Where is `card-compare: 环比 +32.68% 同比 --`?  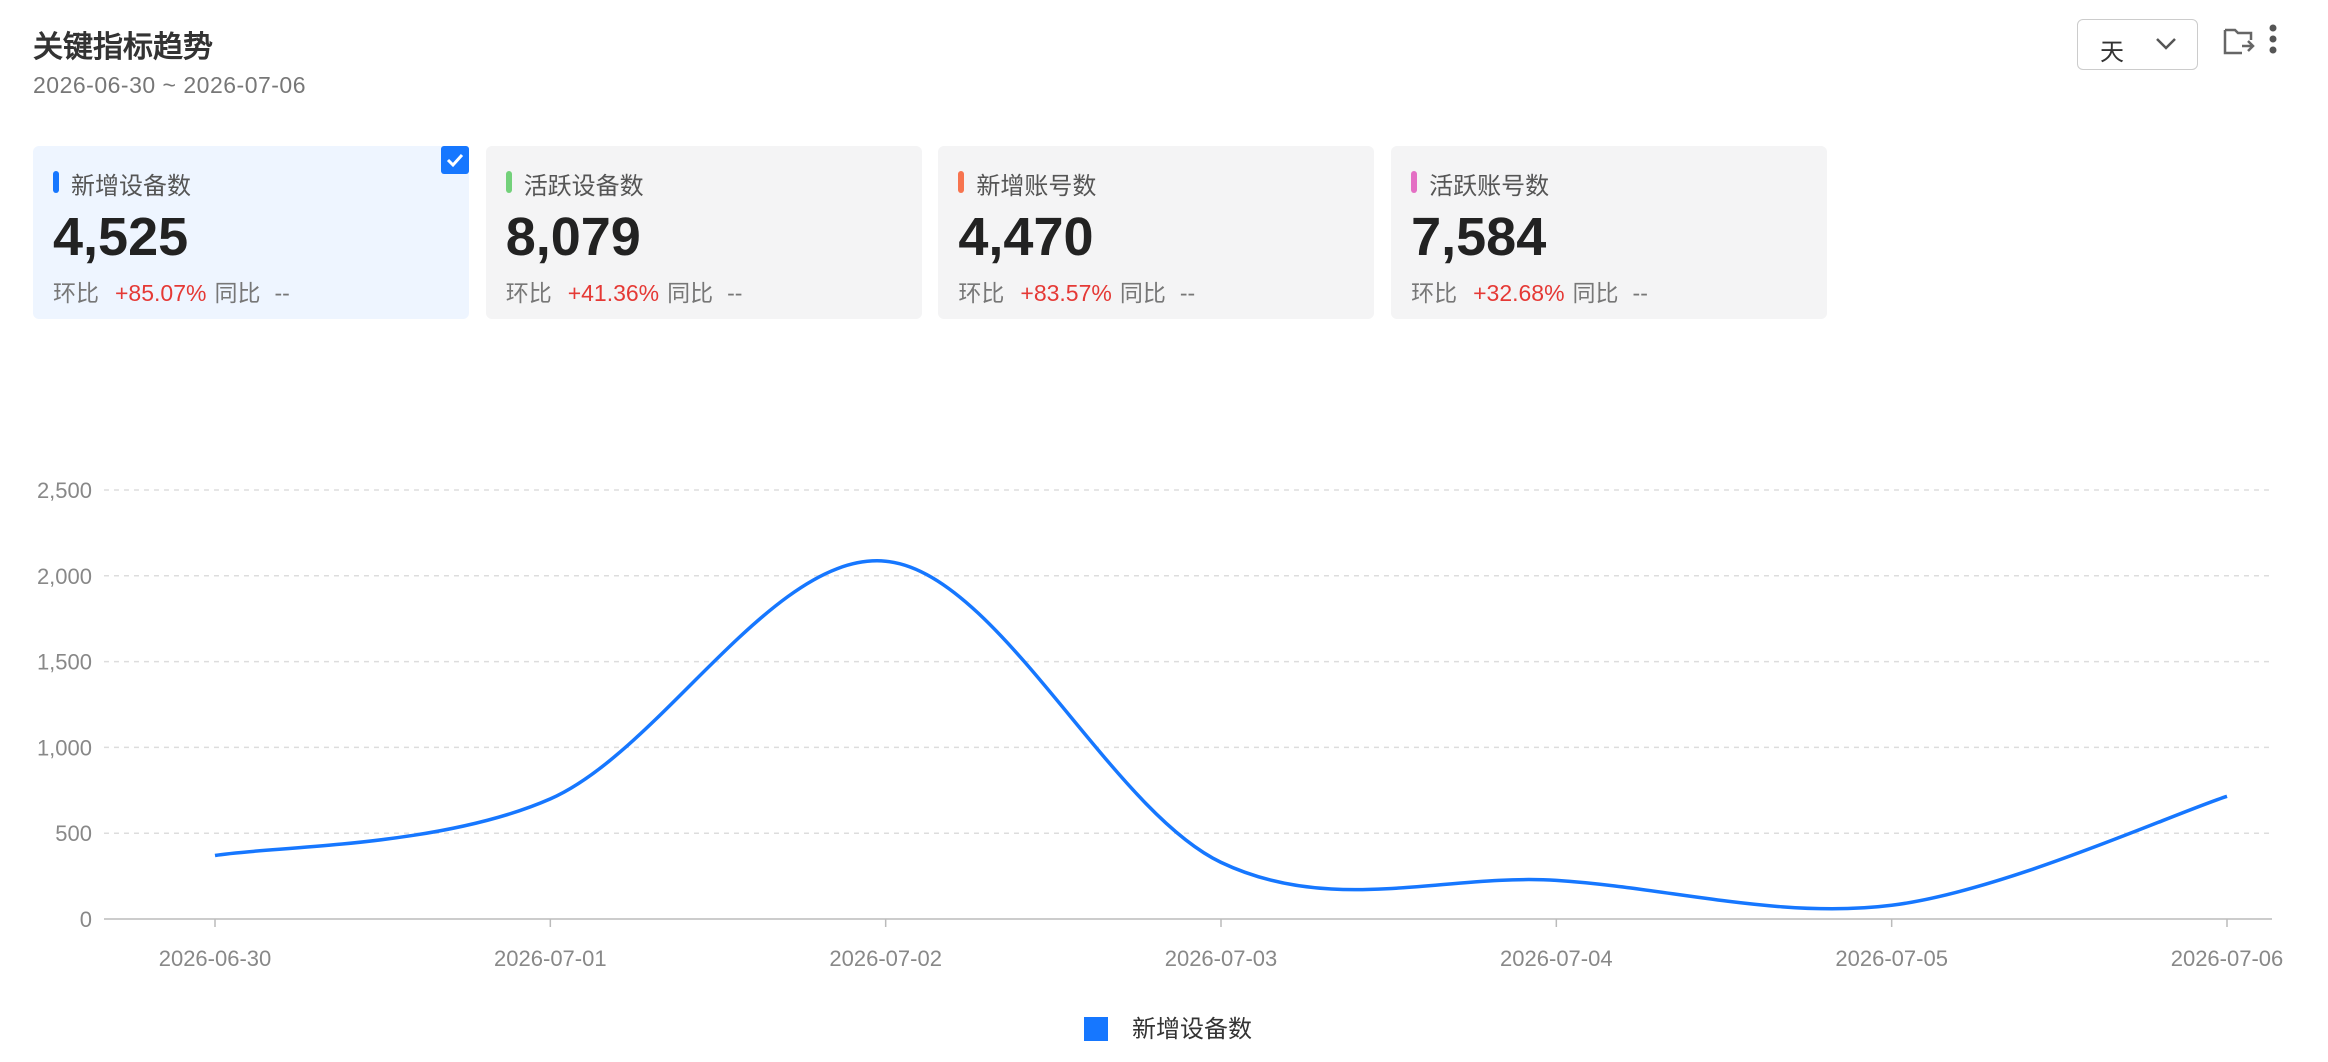 card-compare: 环比 +32.68% 同比 -- is located at coordinates (1529, 291).